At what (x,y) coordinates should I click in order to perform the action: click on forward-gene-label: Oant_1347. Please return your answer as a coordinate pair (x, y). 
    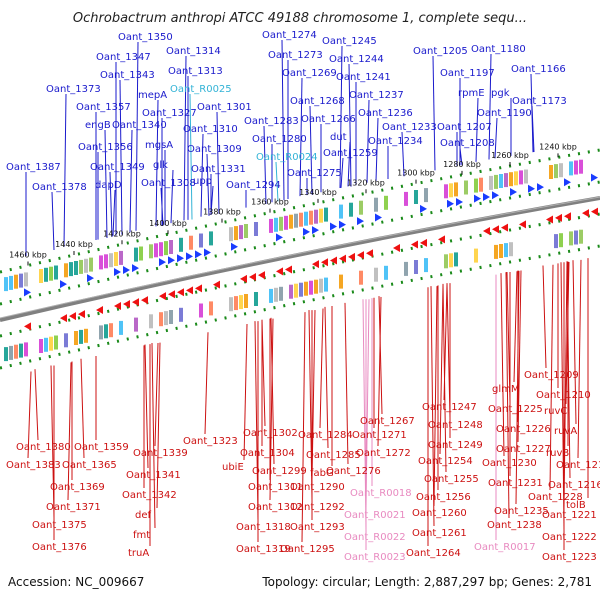
    Looking at the image, I should click on (123, 57).